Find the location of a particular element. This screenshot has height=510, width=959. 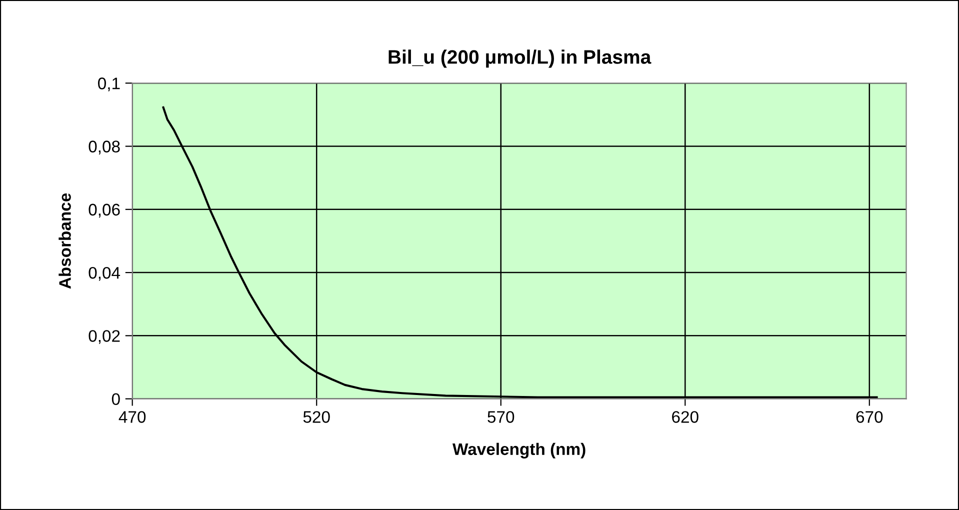

x-tick-label: 470 is located at coordinates (132, 417).